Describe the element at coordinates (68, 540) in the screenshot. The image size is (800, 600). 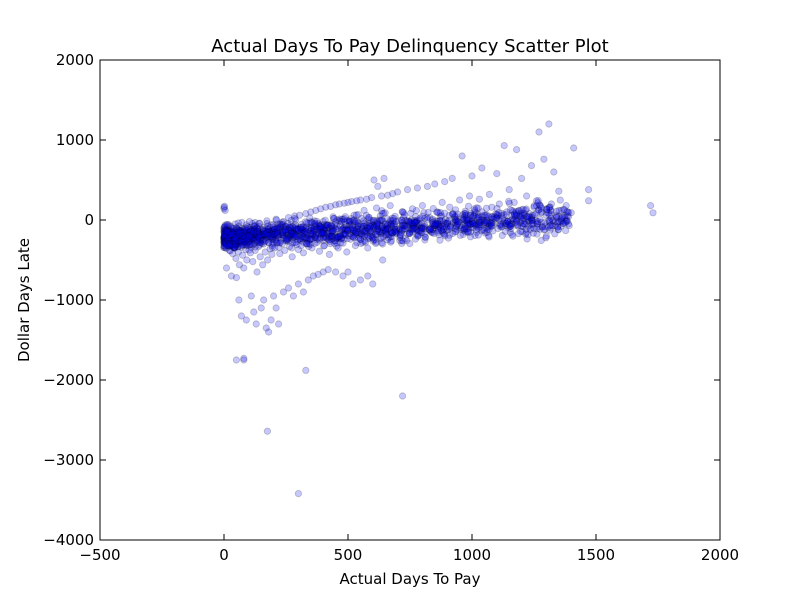
I see `y-tick-label: −4000` at that location.